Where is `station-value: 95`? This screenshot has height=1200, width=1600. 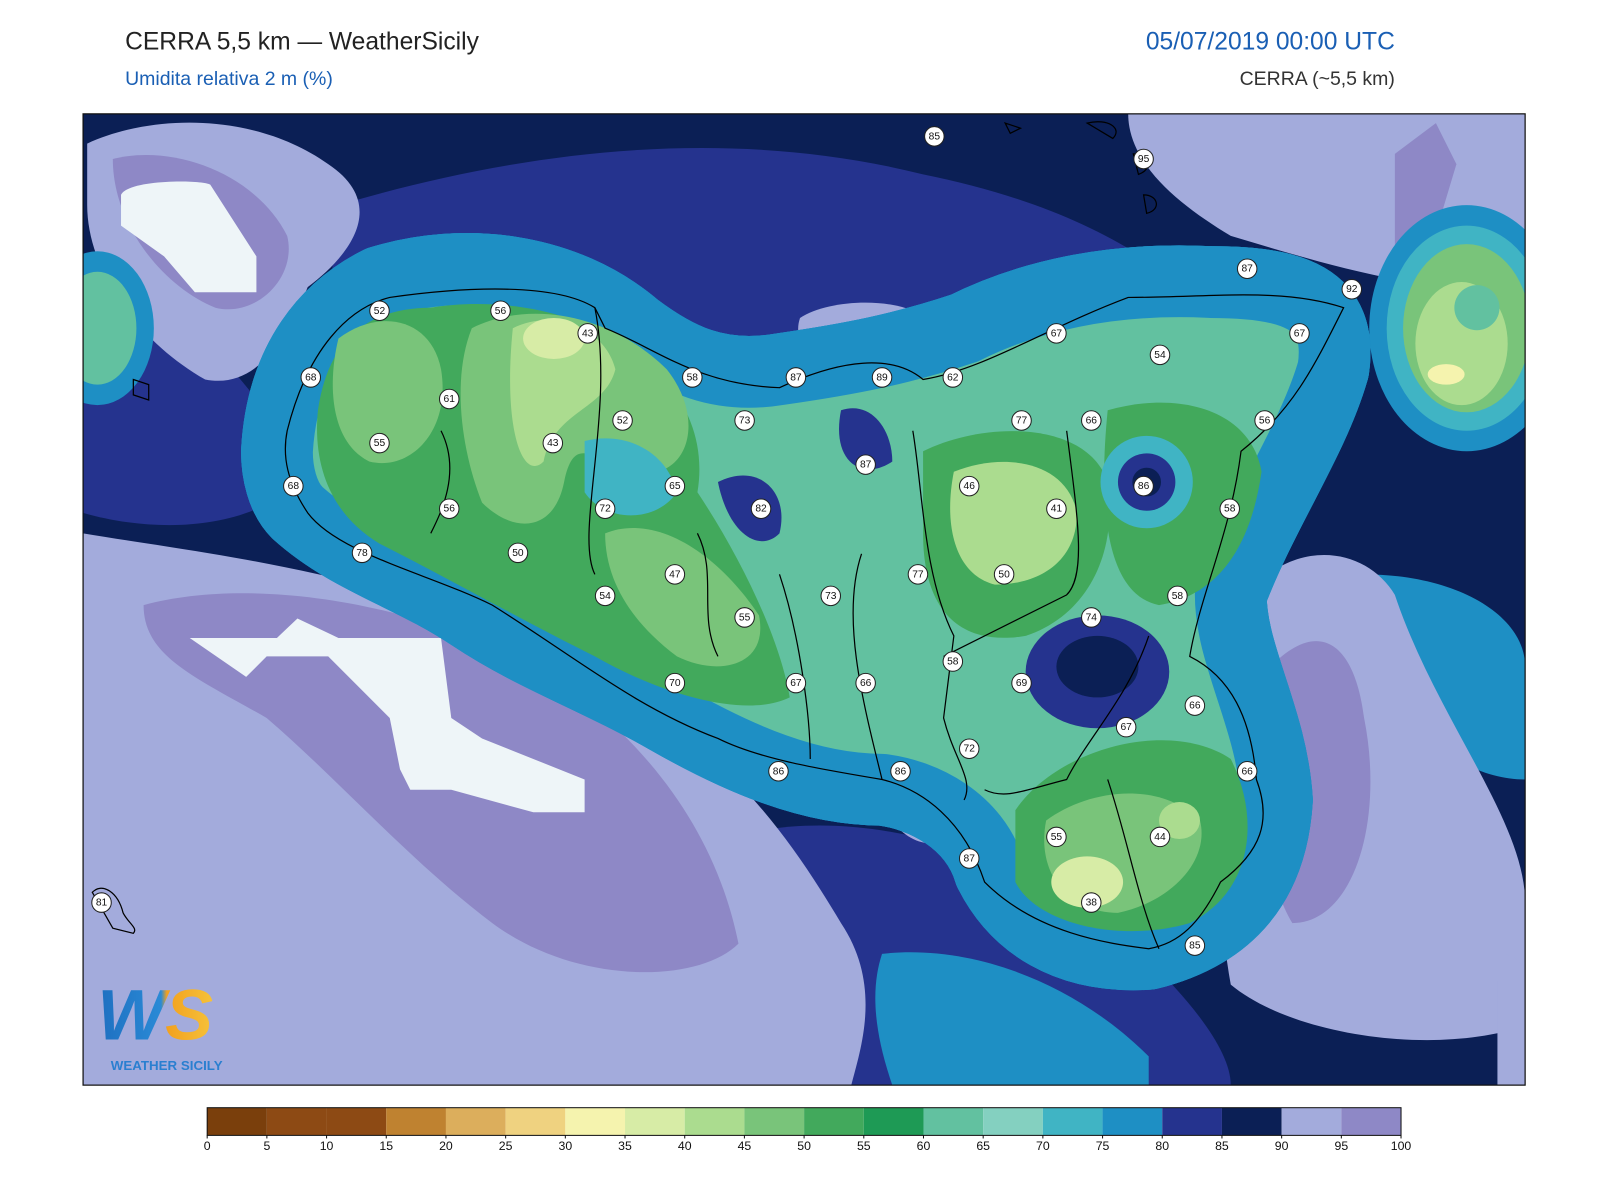
station-value: 95 is located at coordinates (1144, 159).